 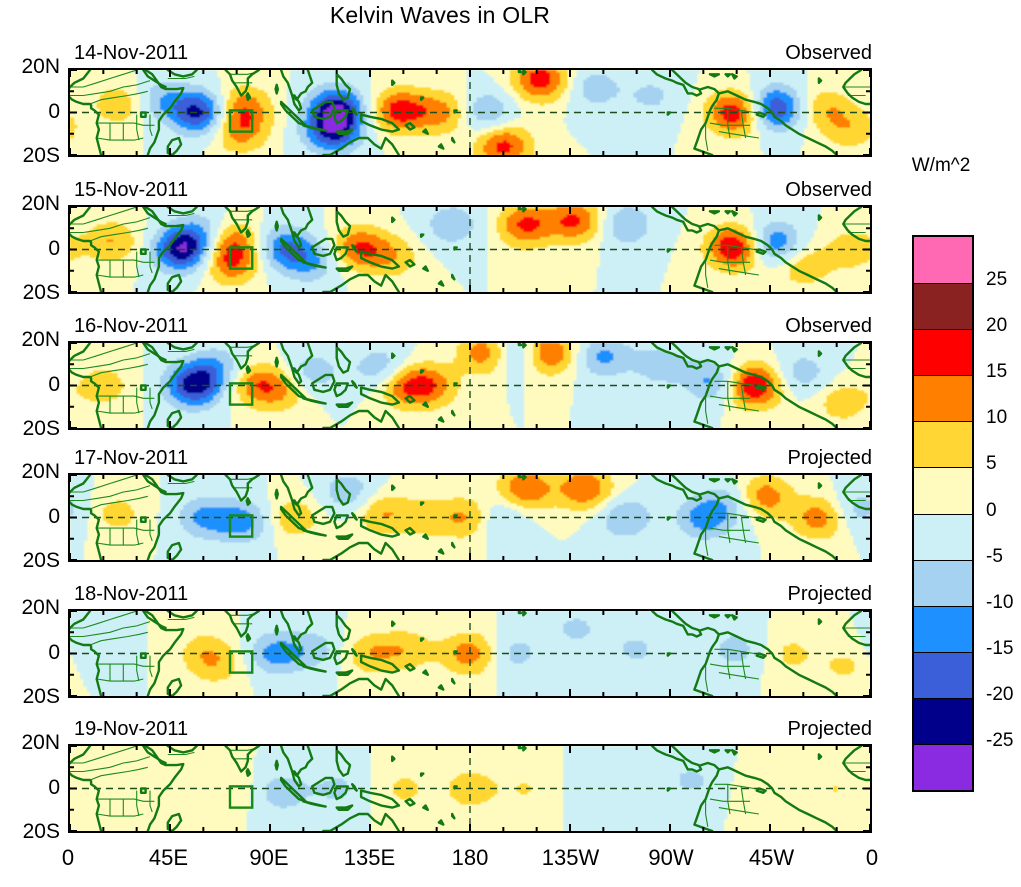 I want to click on x-tick-label: 45W, so click(x=771, y=857).